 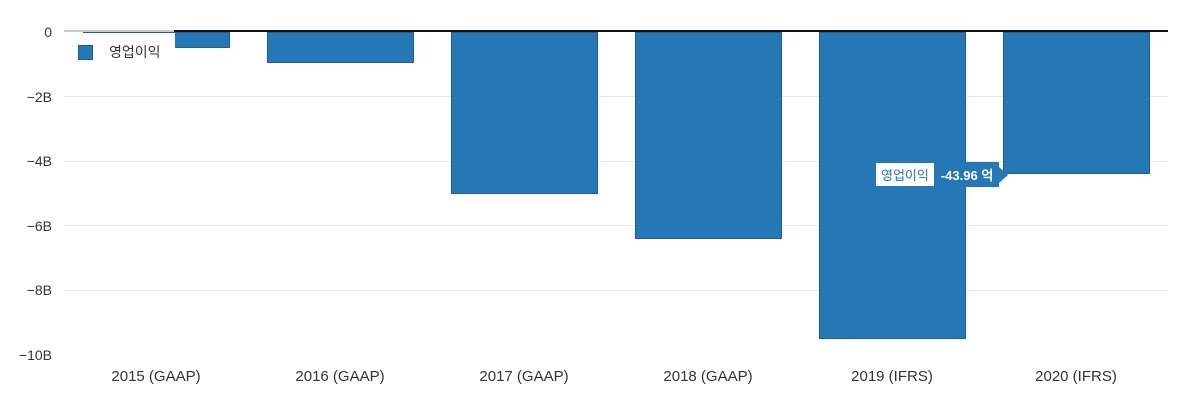 I want to click on zero-axis-left-segment, so click(x=119, y=31).